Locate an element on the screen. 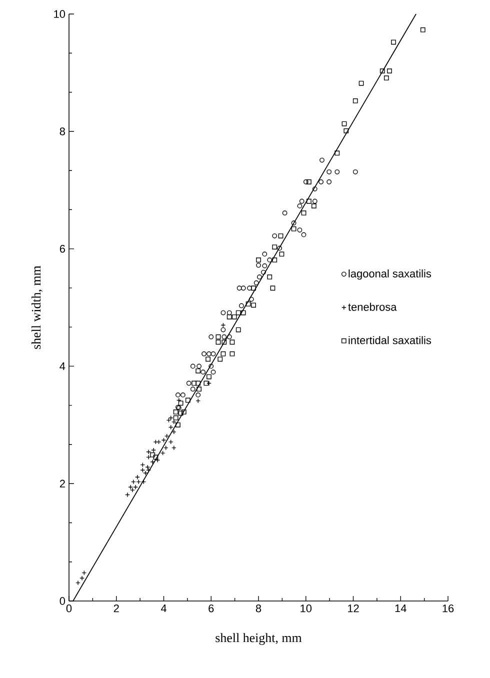  legend-label: tenebrosa is located at coordinates (372, 306).